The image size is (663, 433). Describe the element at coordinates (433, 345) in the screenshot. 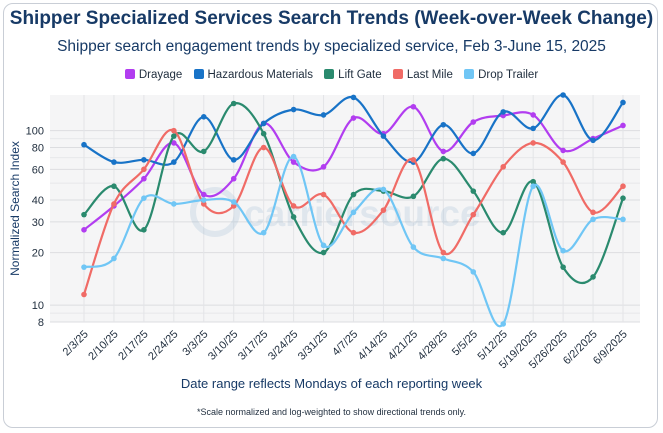

I see `x-tick-label: 4/28/25` at that location.